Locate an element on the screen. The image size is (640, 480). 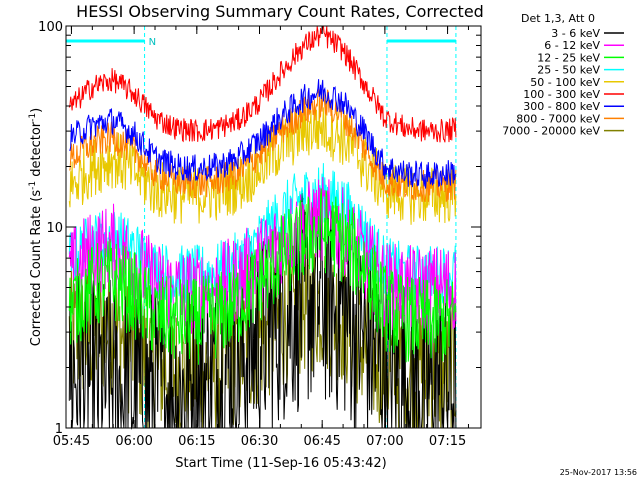
legend-entry-label: 25 - 50 keV is located at coordinates (568, 70).